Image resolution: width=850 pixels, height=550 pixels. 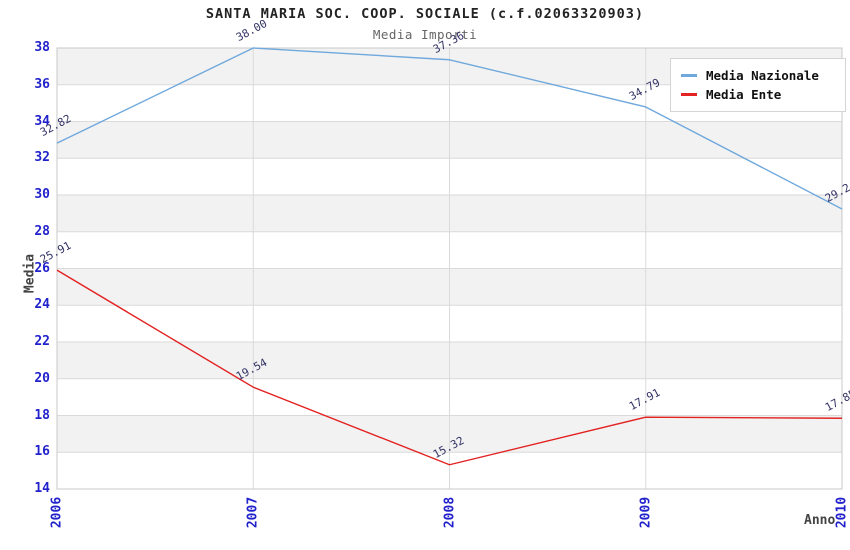 I want to click on y-tick-label: 34, so click(x=42, y=121).